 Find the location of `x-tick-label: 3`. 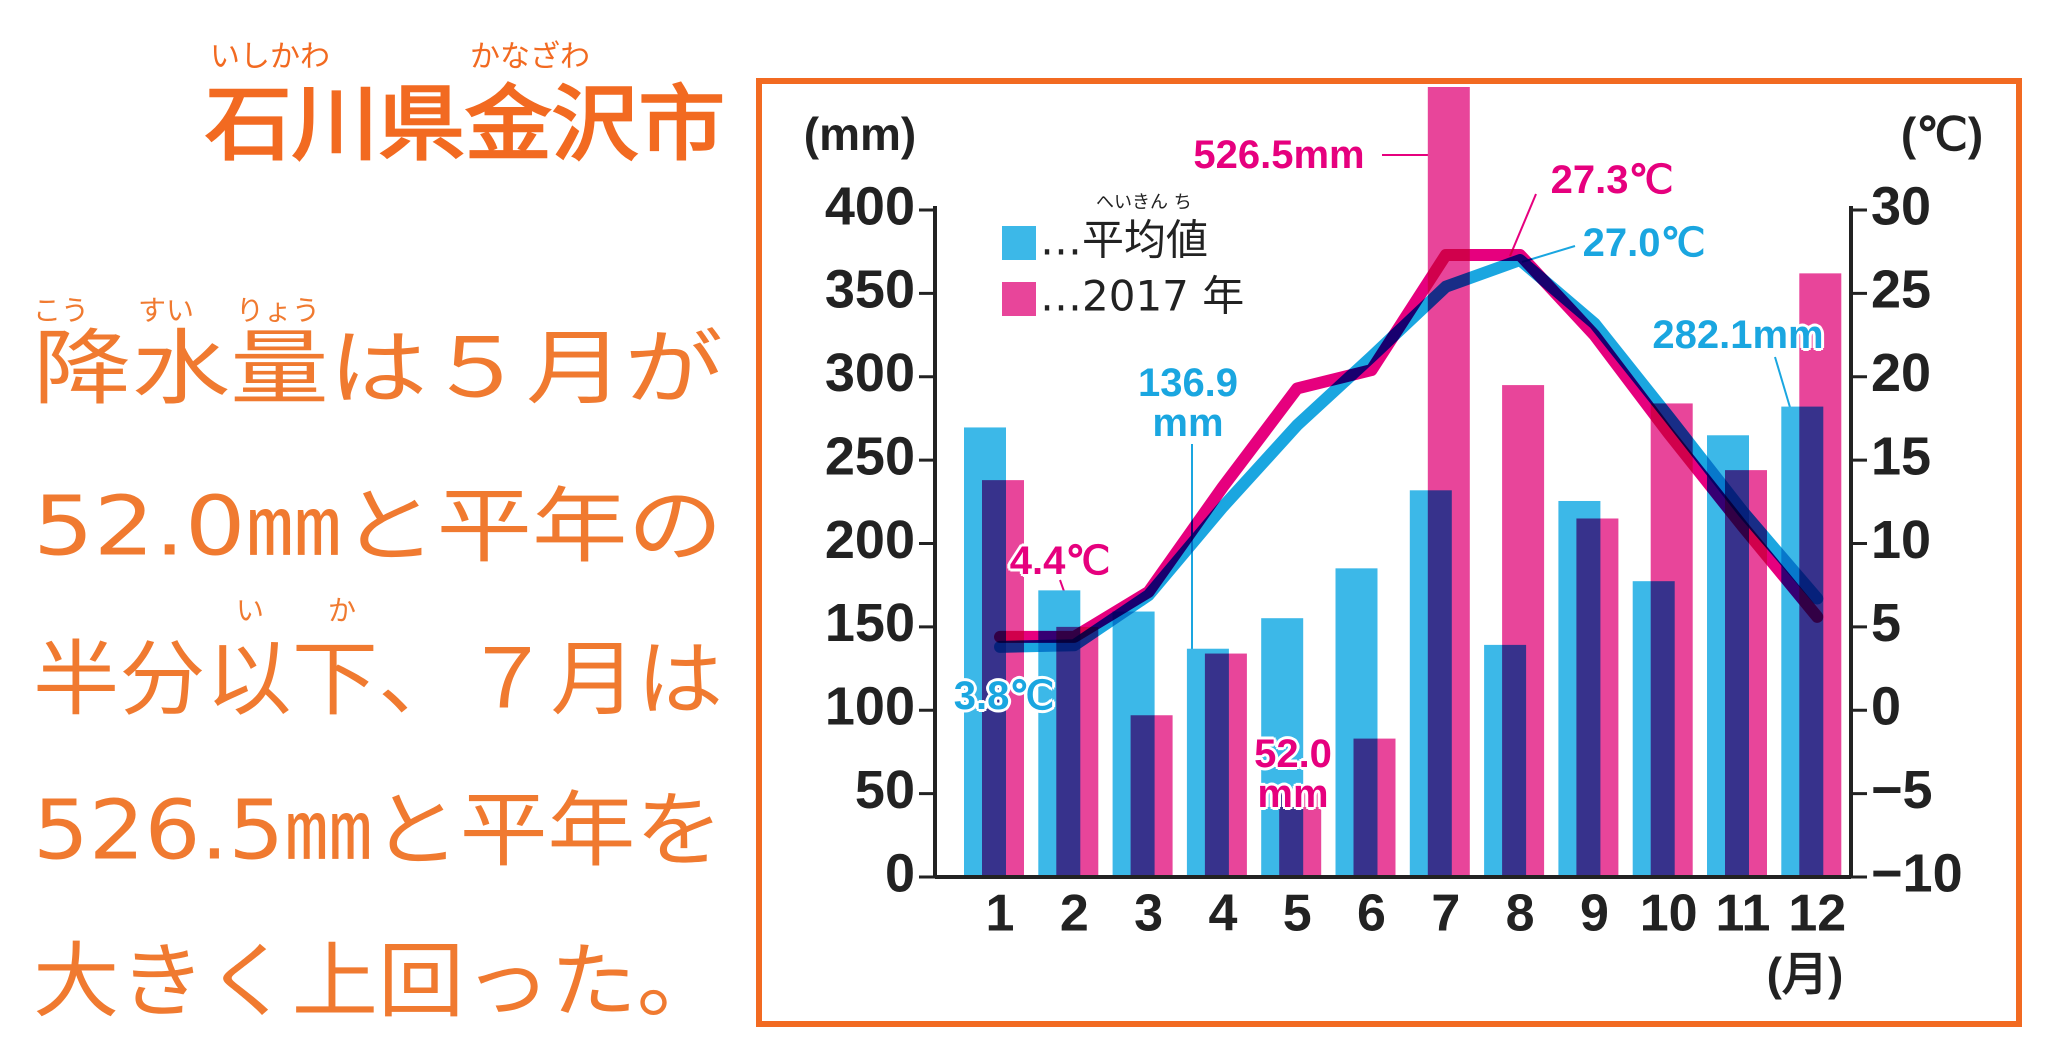

x-tick-label: 3 is located at coordinates (1148, 914).